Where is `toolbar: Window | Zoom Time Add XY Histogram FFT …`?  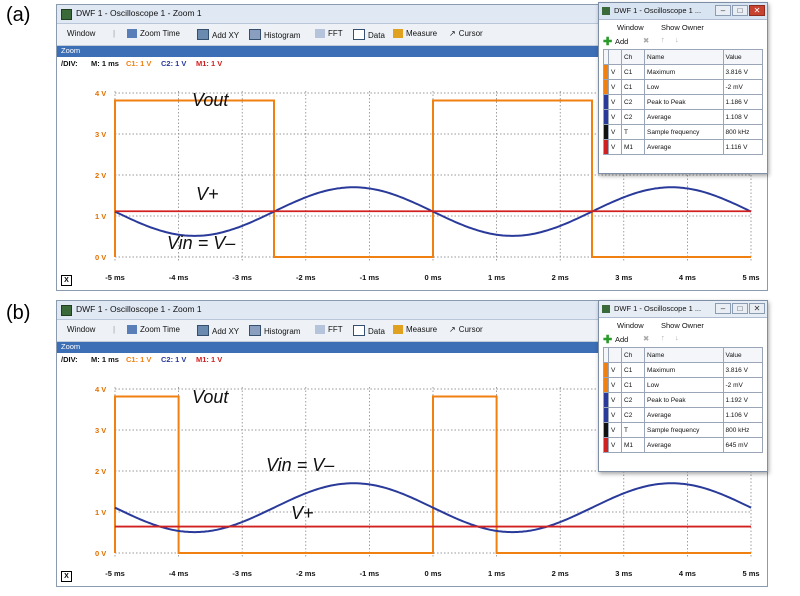 toolbar: Window | Zoom Time Add XY Histogram FFT … is located at coordinates (412, 35).